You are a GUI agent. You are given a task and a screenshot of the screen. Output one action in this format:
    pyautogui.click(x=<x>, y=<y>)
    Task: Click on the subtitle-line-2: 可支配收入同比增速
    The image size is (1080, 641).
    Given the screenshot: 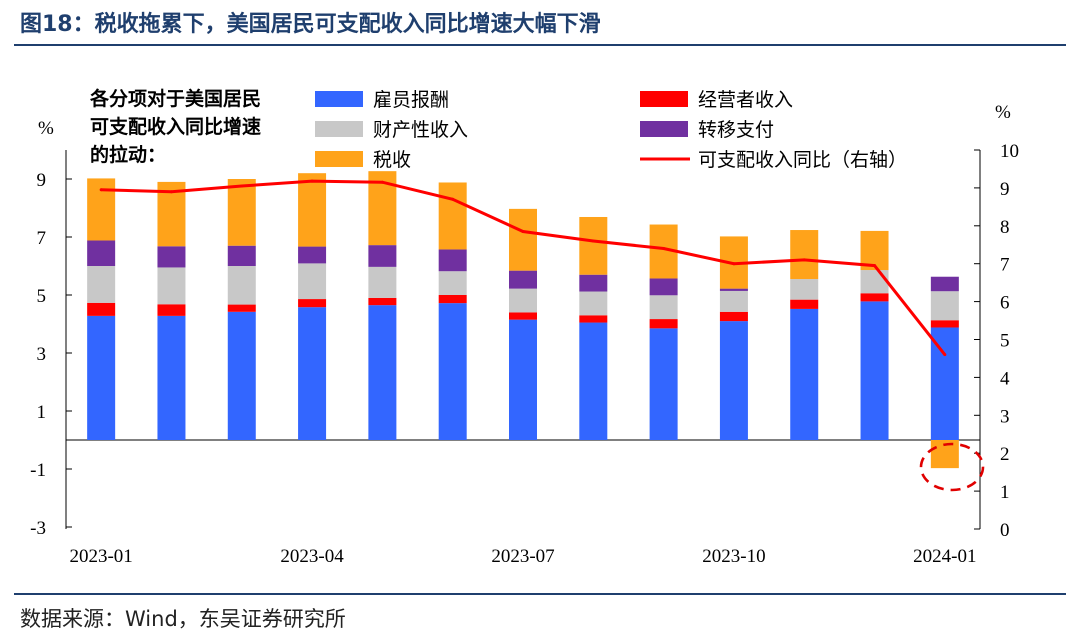 What is the action you would take?
    pyautogui.click(x=175, y=126)
    